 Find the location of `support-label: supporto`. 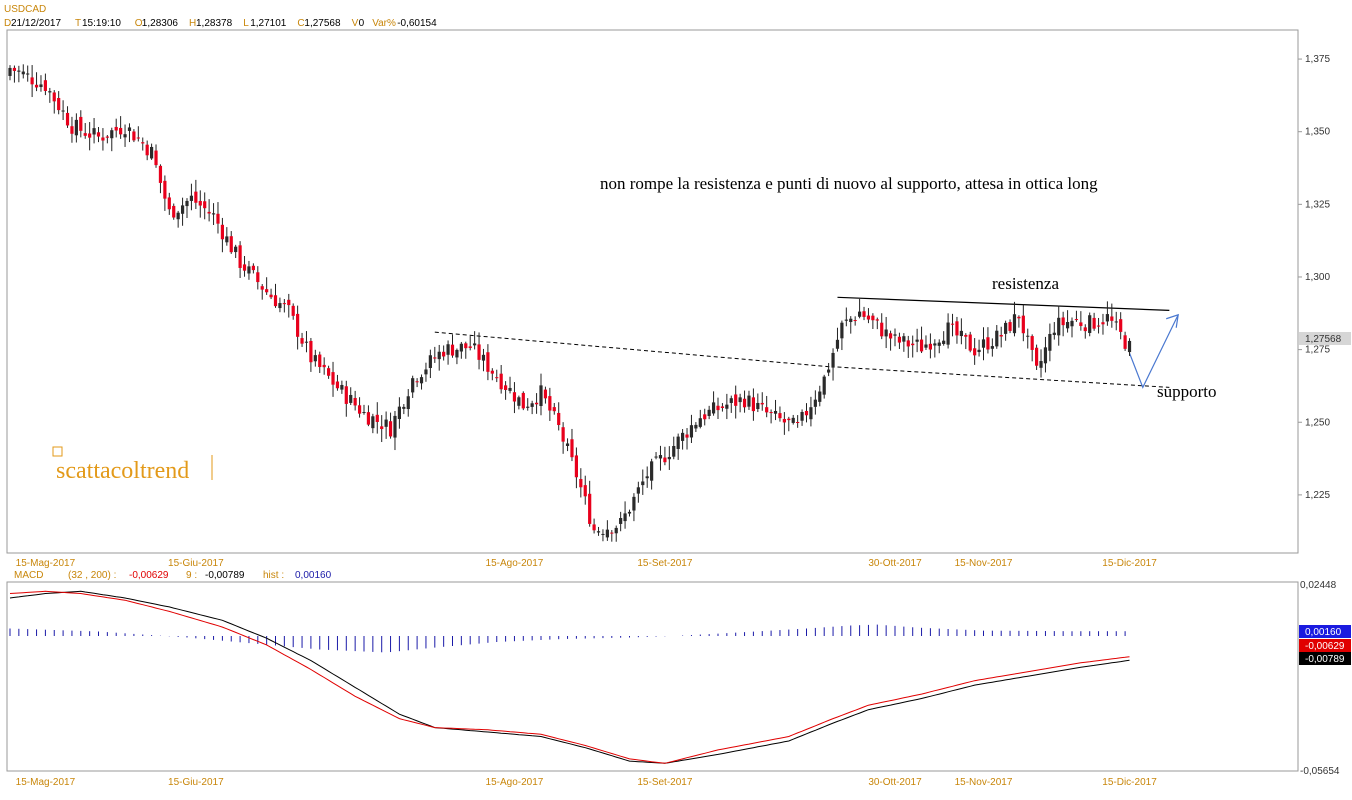

support-label: supporto is located at coordinates (1187, 391).